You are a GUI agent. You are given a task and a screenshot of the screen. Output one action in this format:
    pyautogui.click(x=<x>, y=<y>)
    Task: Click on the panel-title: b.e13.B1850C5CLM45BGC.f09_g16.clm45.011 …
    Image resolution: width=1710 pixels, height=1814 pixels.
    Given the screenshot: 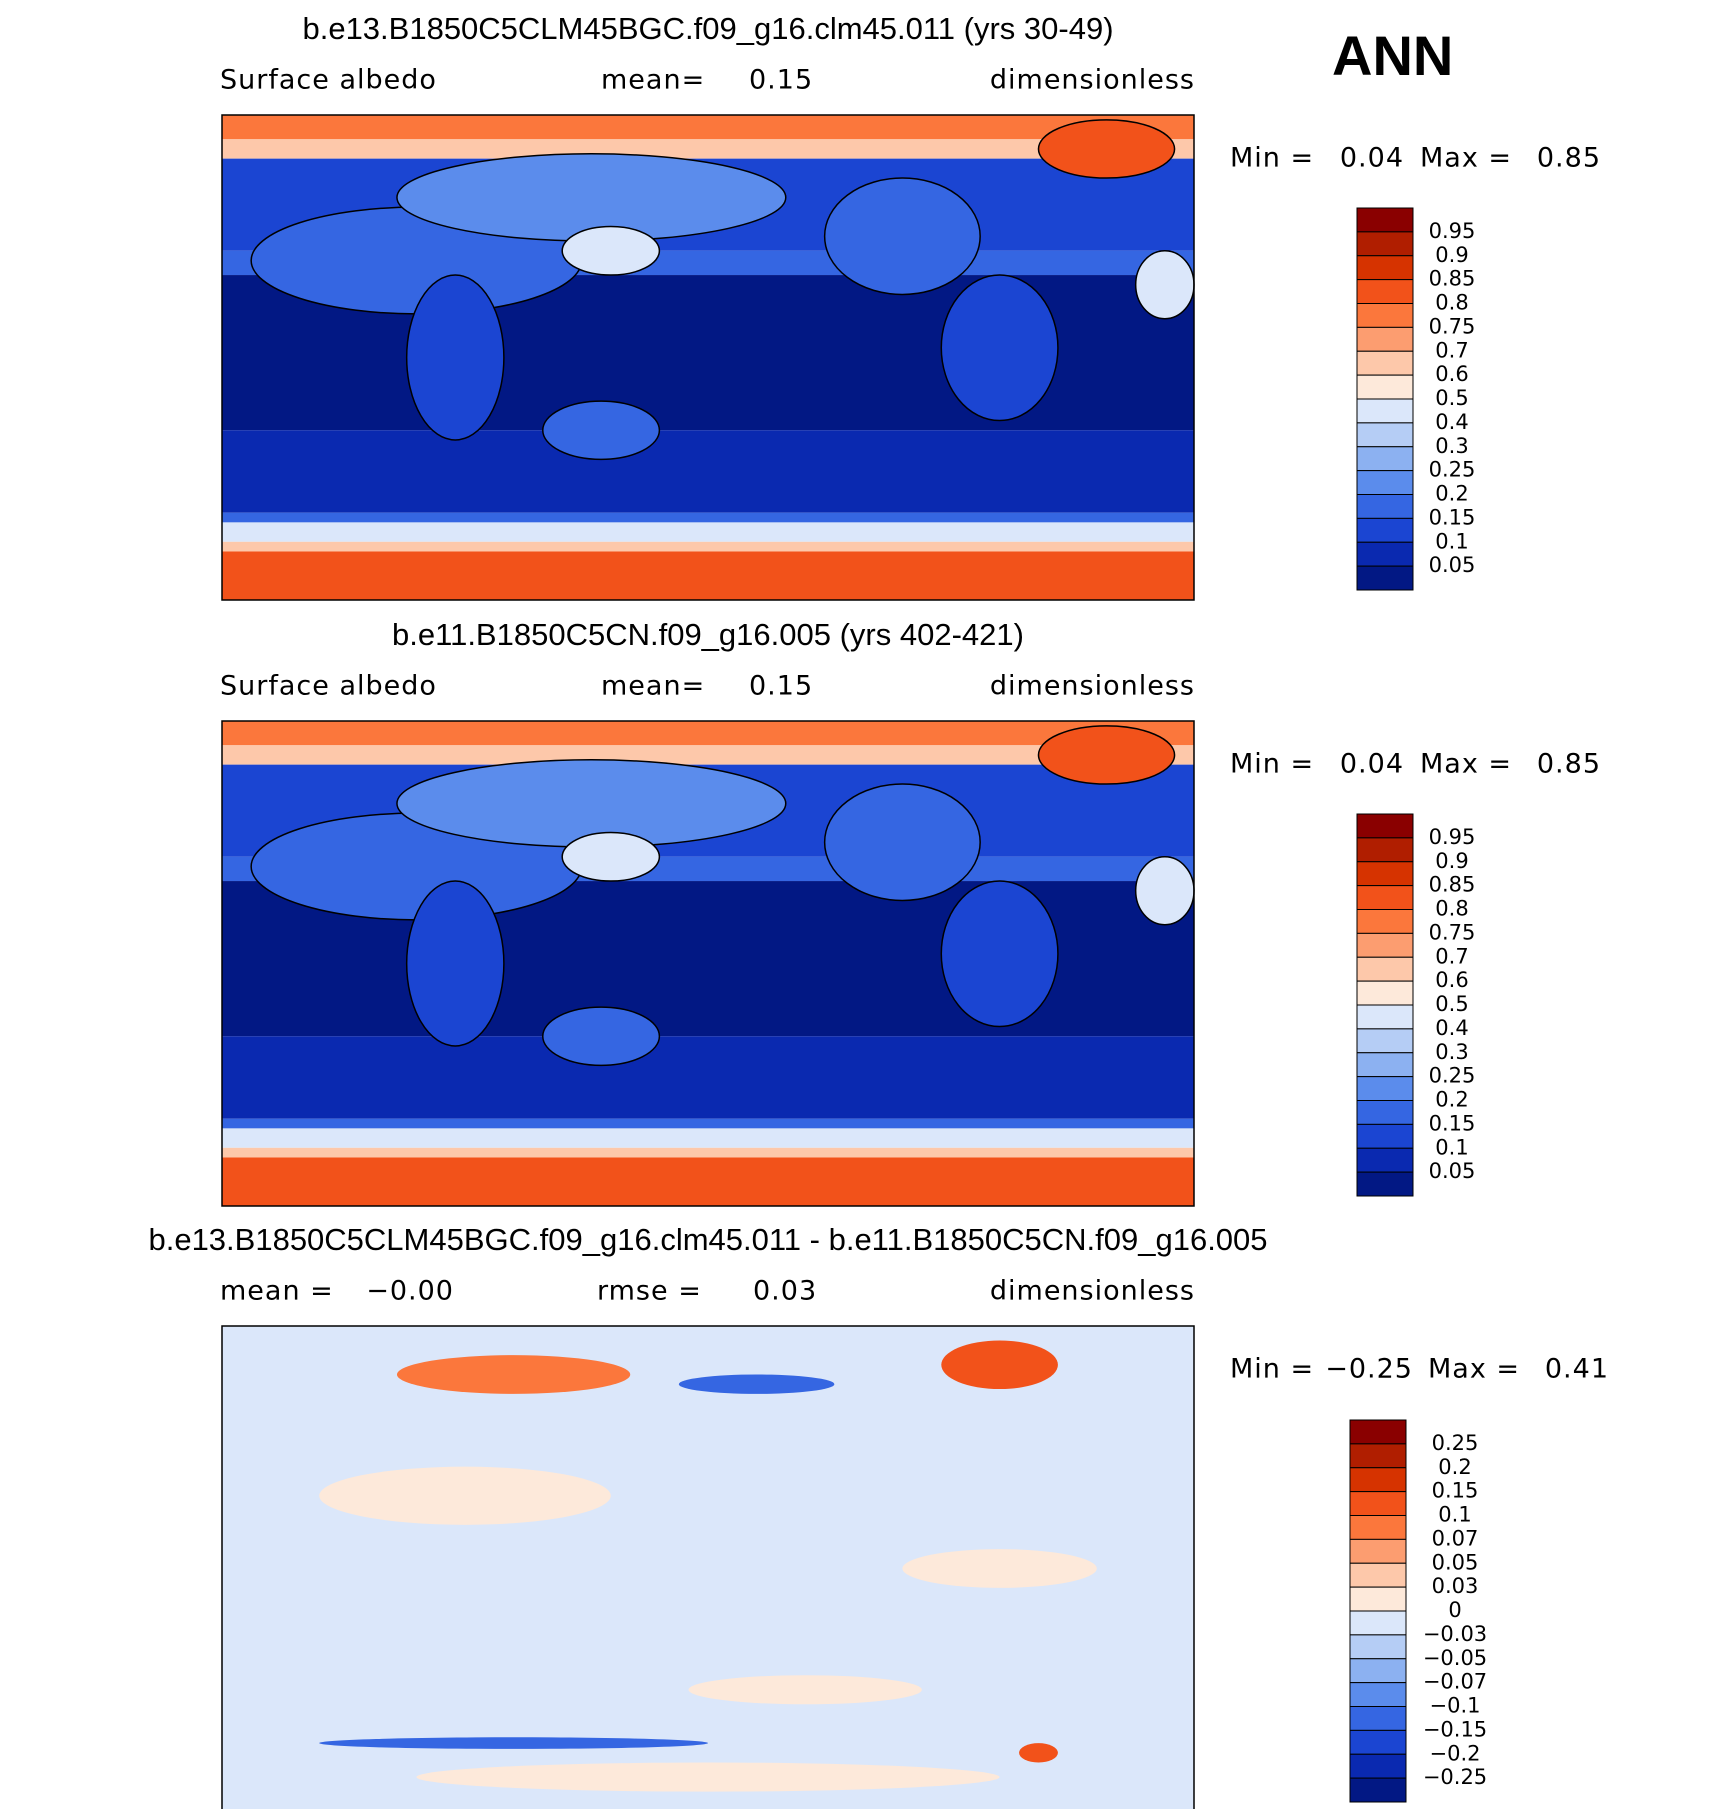 What is the action you would take?
    pyautogui.click(x=707, y=1239)
    